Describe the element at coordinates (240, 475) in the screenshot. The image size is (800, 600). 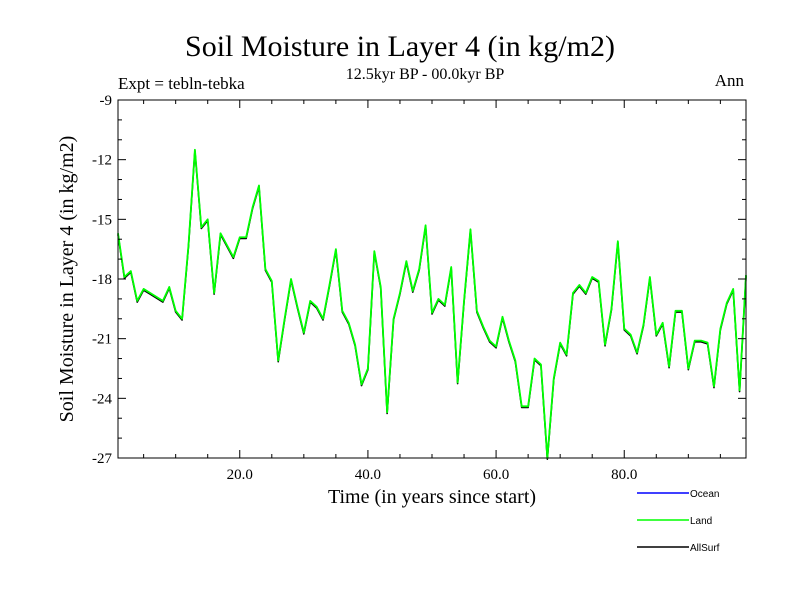
I see `x-tick-label: 20.0` at that location.